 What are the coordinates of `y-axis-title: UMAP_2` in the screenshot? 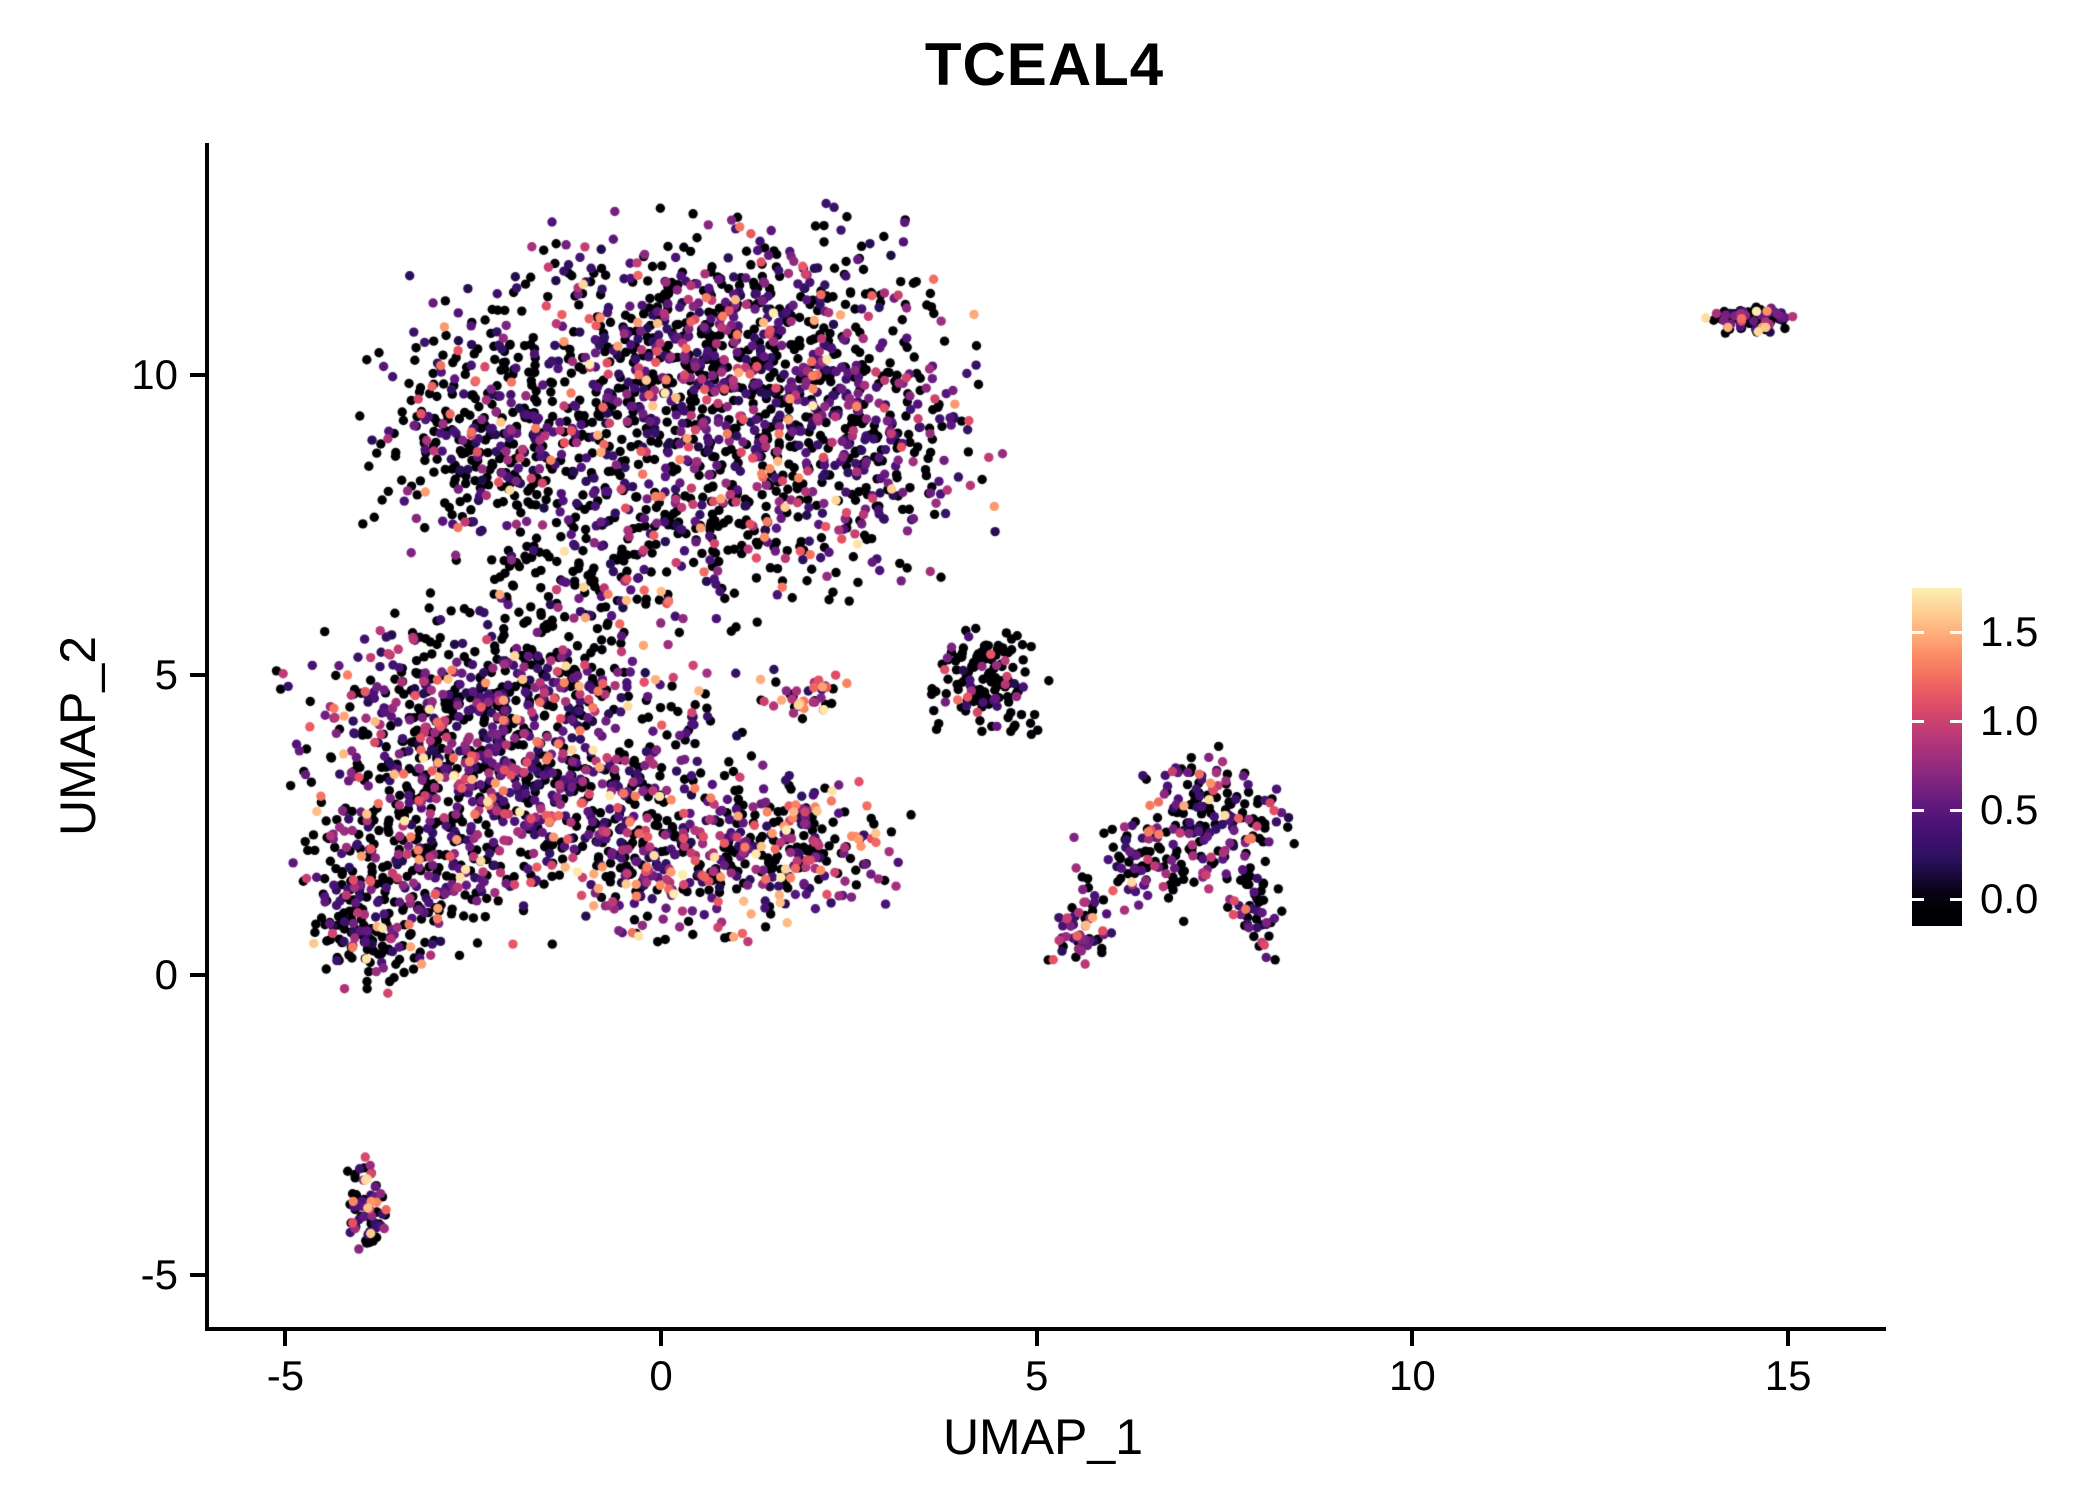 It's located at (78, 736).